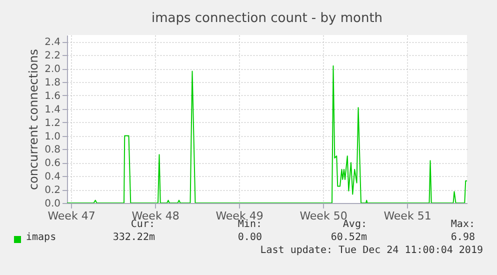 This screenshot has height=275, width=497. I want to click on chart-title: imaps connection count - by month, so click(267, 18).